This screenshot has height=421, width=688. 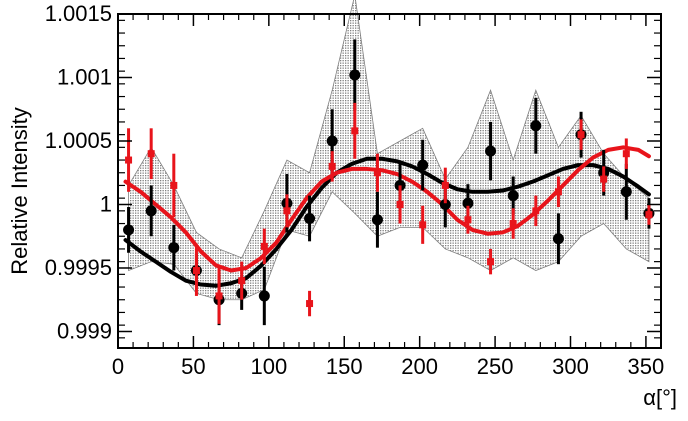 What do you see at coordinates (84, 330) in the screenshot?
I see `y-tick-label: 0.999` at bounding box center [84, 330].